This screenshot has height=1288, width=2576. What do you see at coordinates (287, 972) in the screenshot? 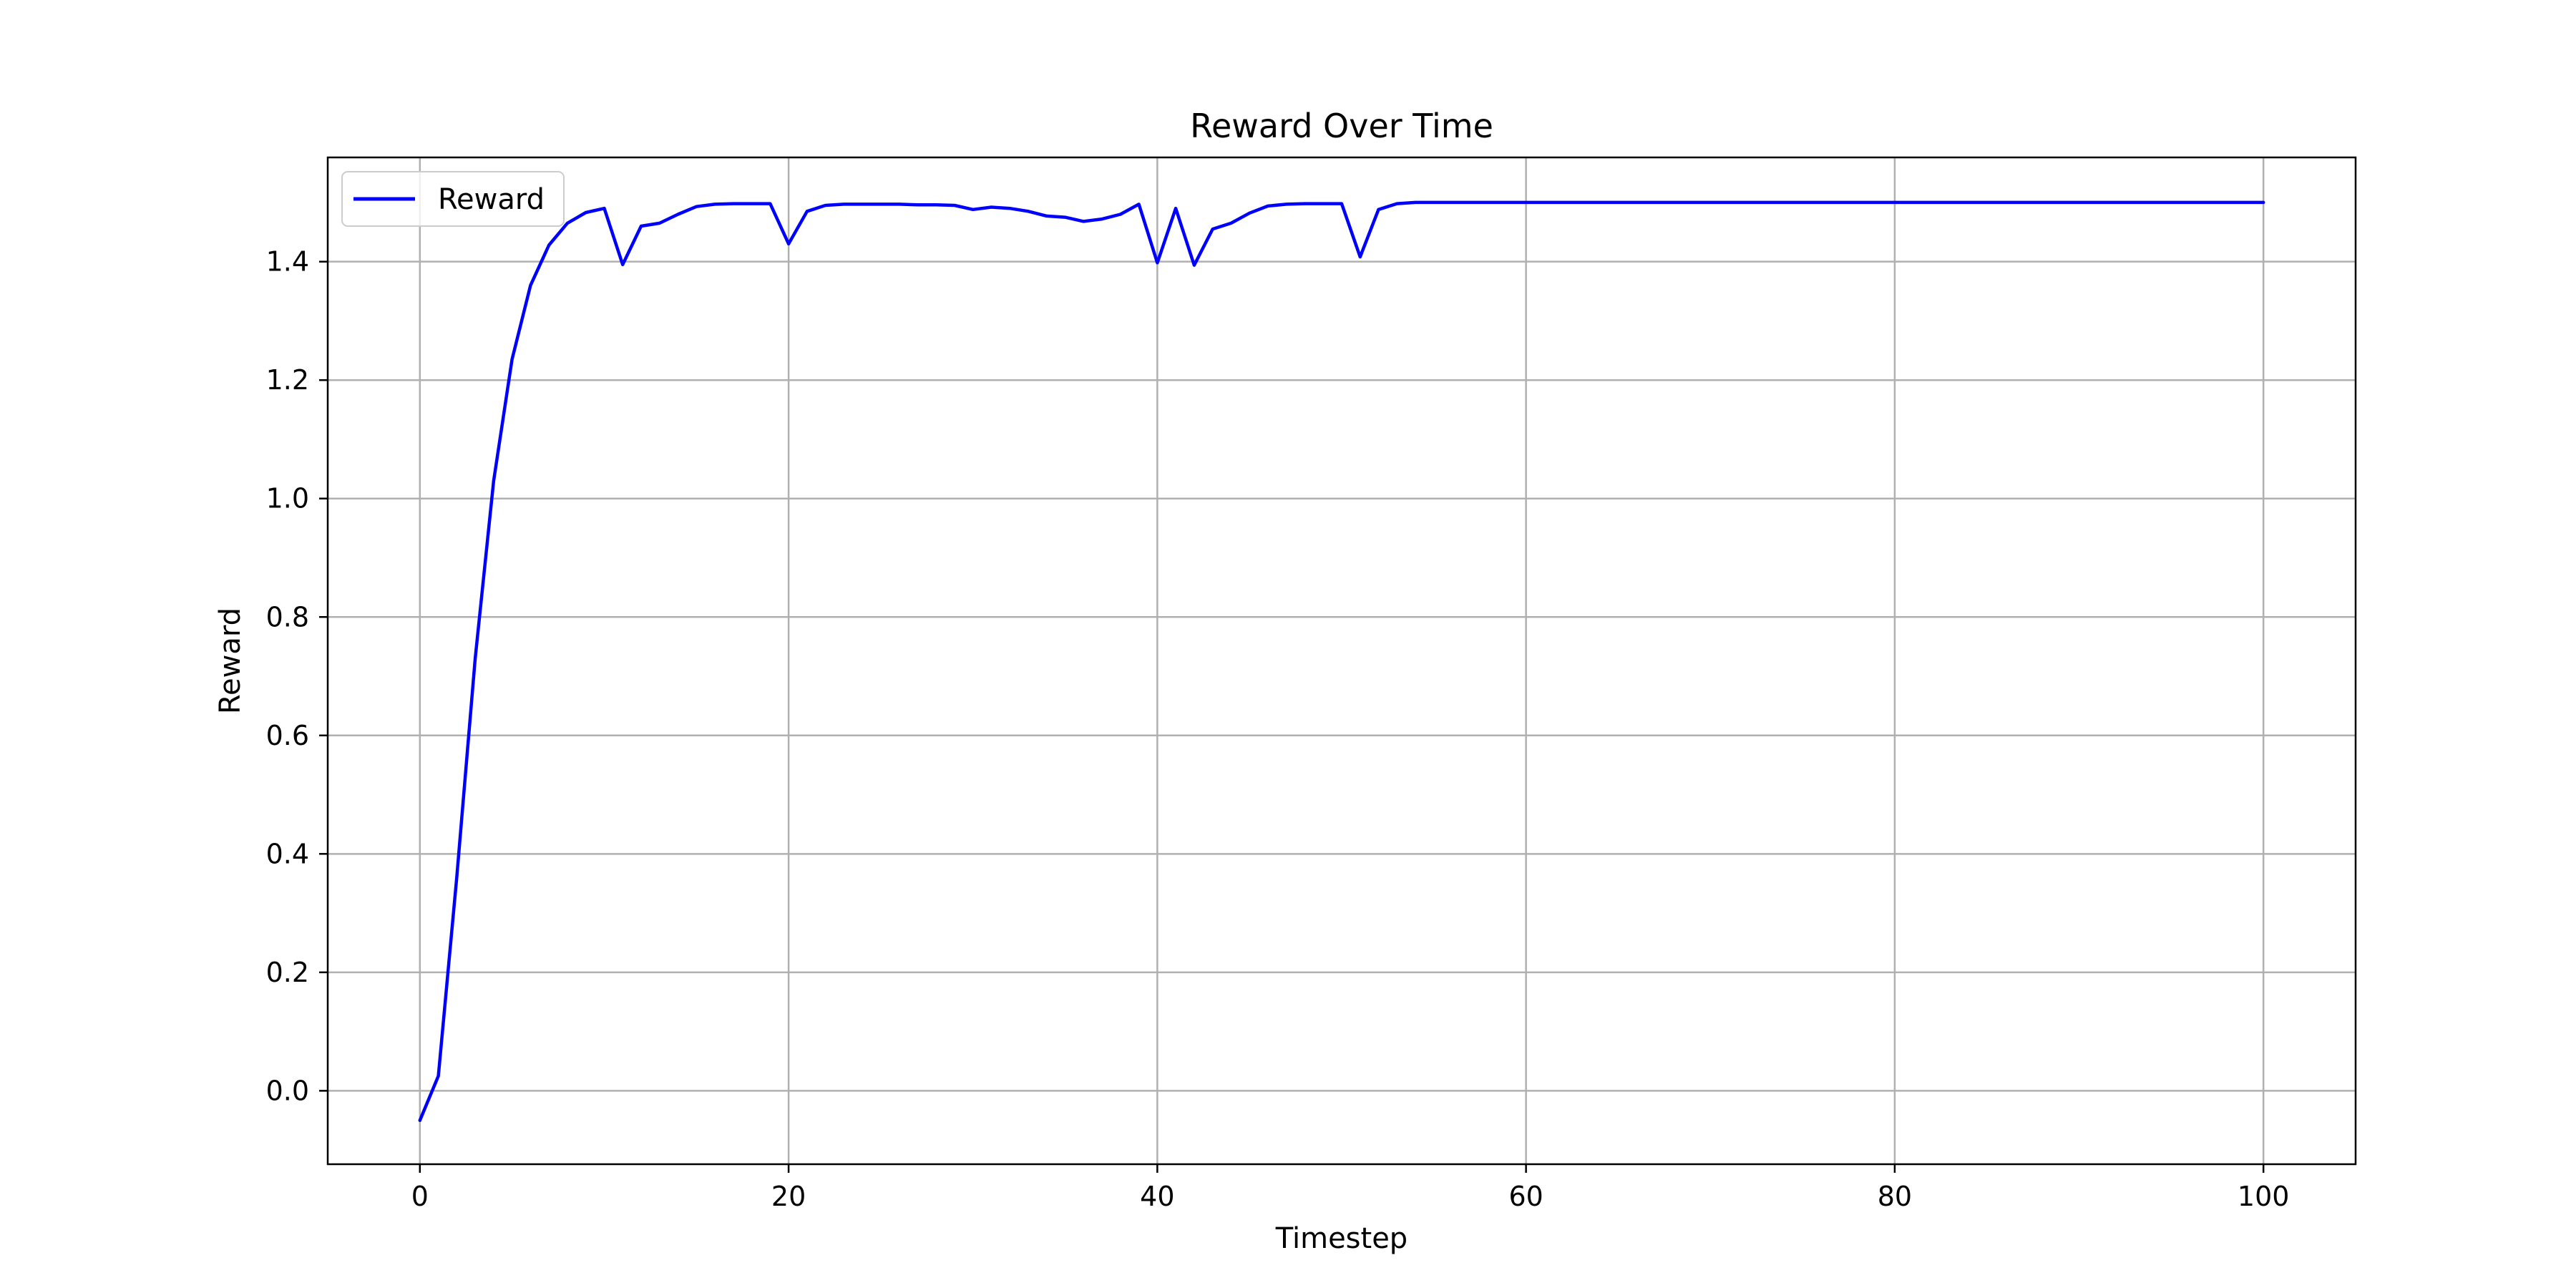
I see `y-tick-label: 0.2` at bounding box center [287, 972].